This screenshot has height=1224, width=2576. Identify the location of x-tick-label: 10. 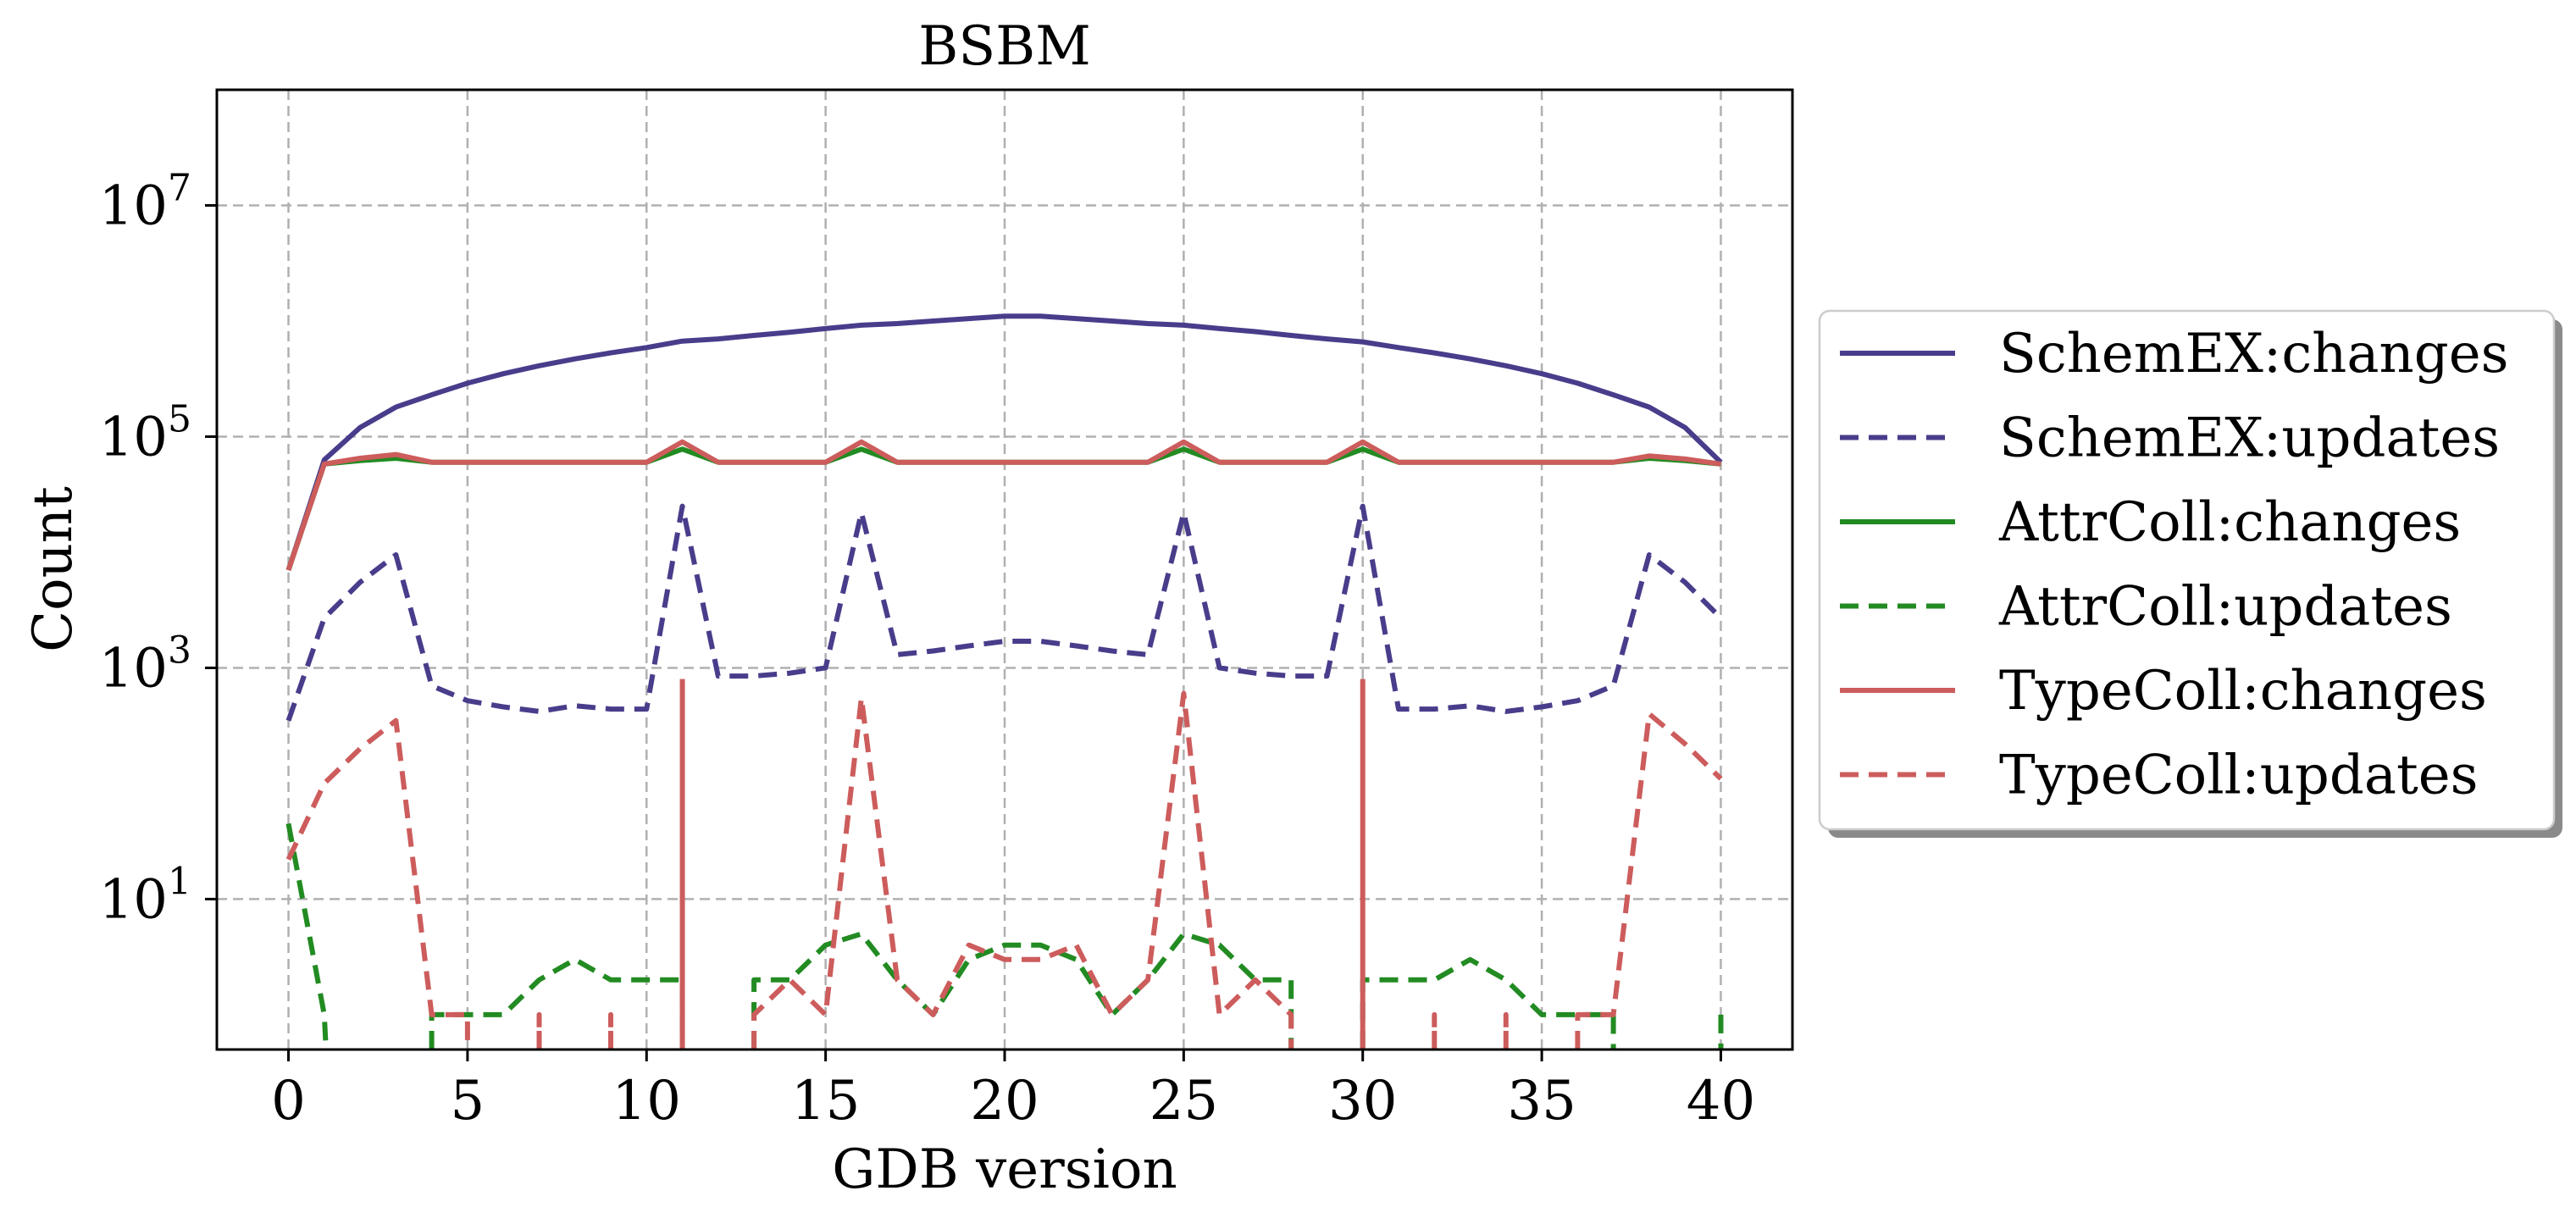
(646, 1101).